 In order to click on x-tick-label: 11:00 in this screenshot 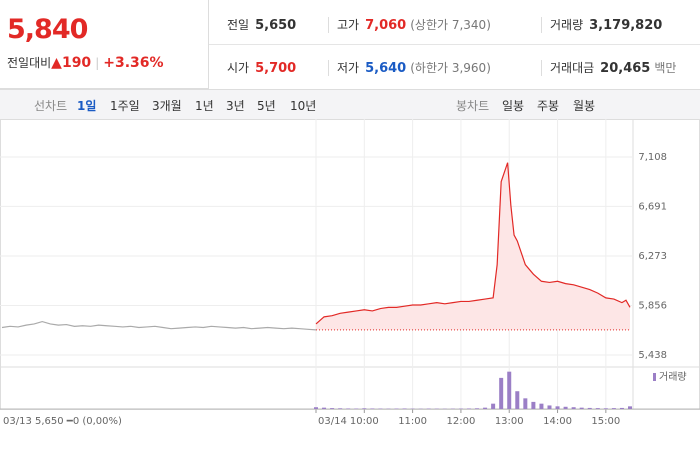, I will do `click(412, 421)`.